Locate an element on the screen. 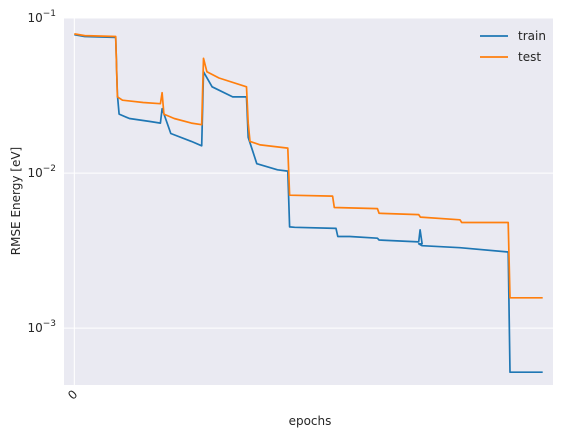  y-tick-label: 10⁻² is located at coordinates (41, 172).